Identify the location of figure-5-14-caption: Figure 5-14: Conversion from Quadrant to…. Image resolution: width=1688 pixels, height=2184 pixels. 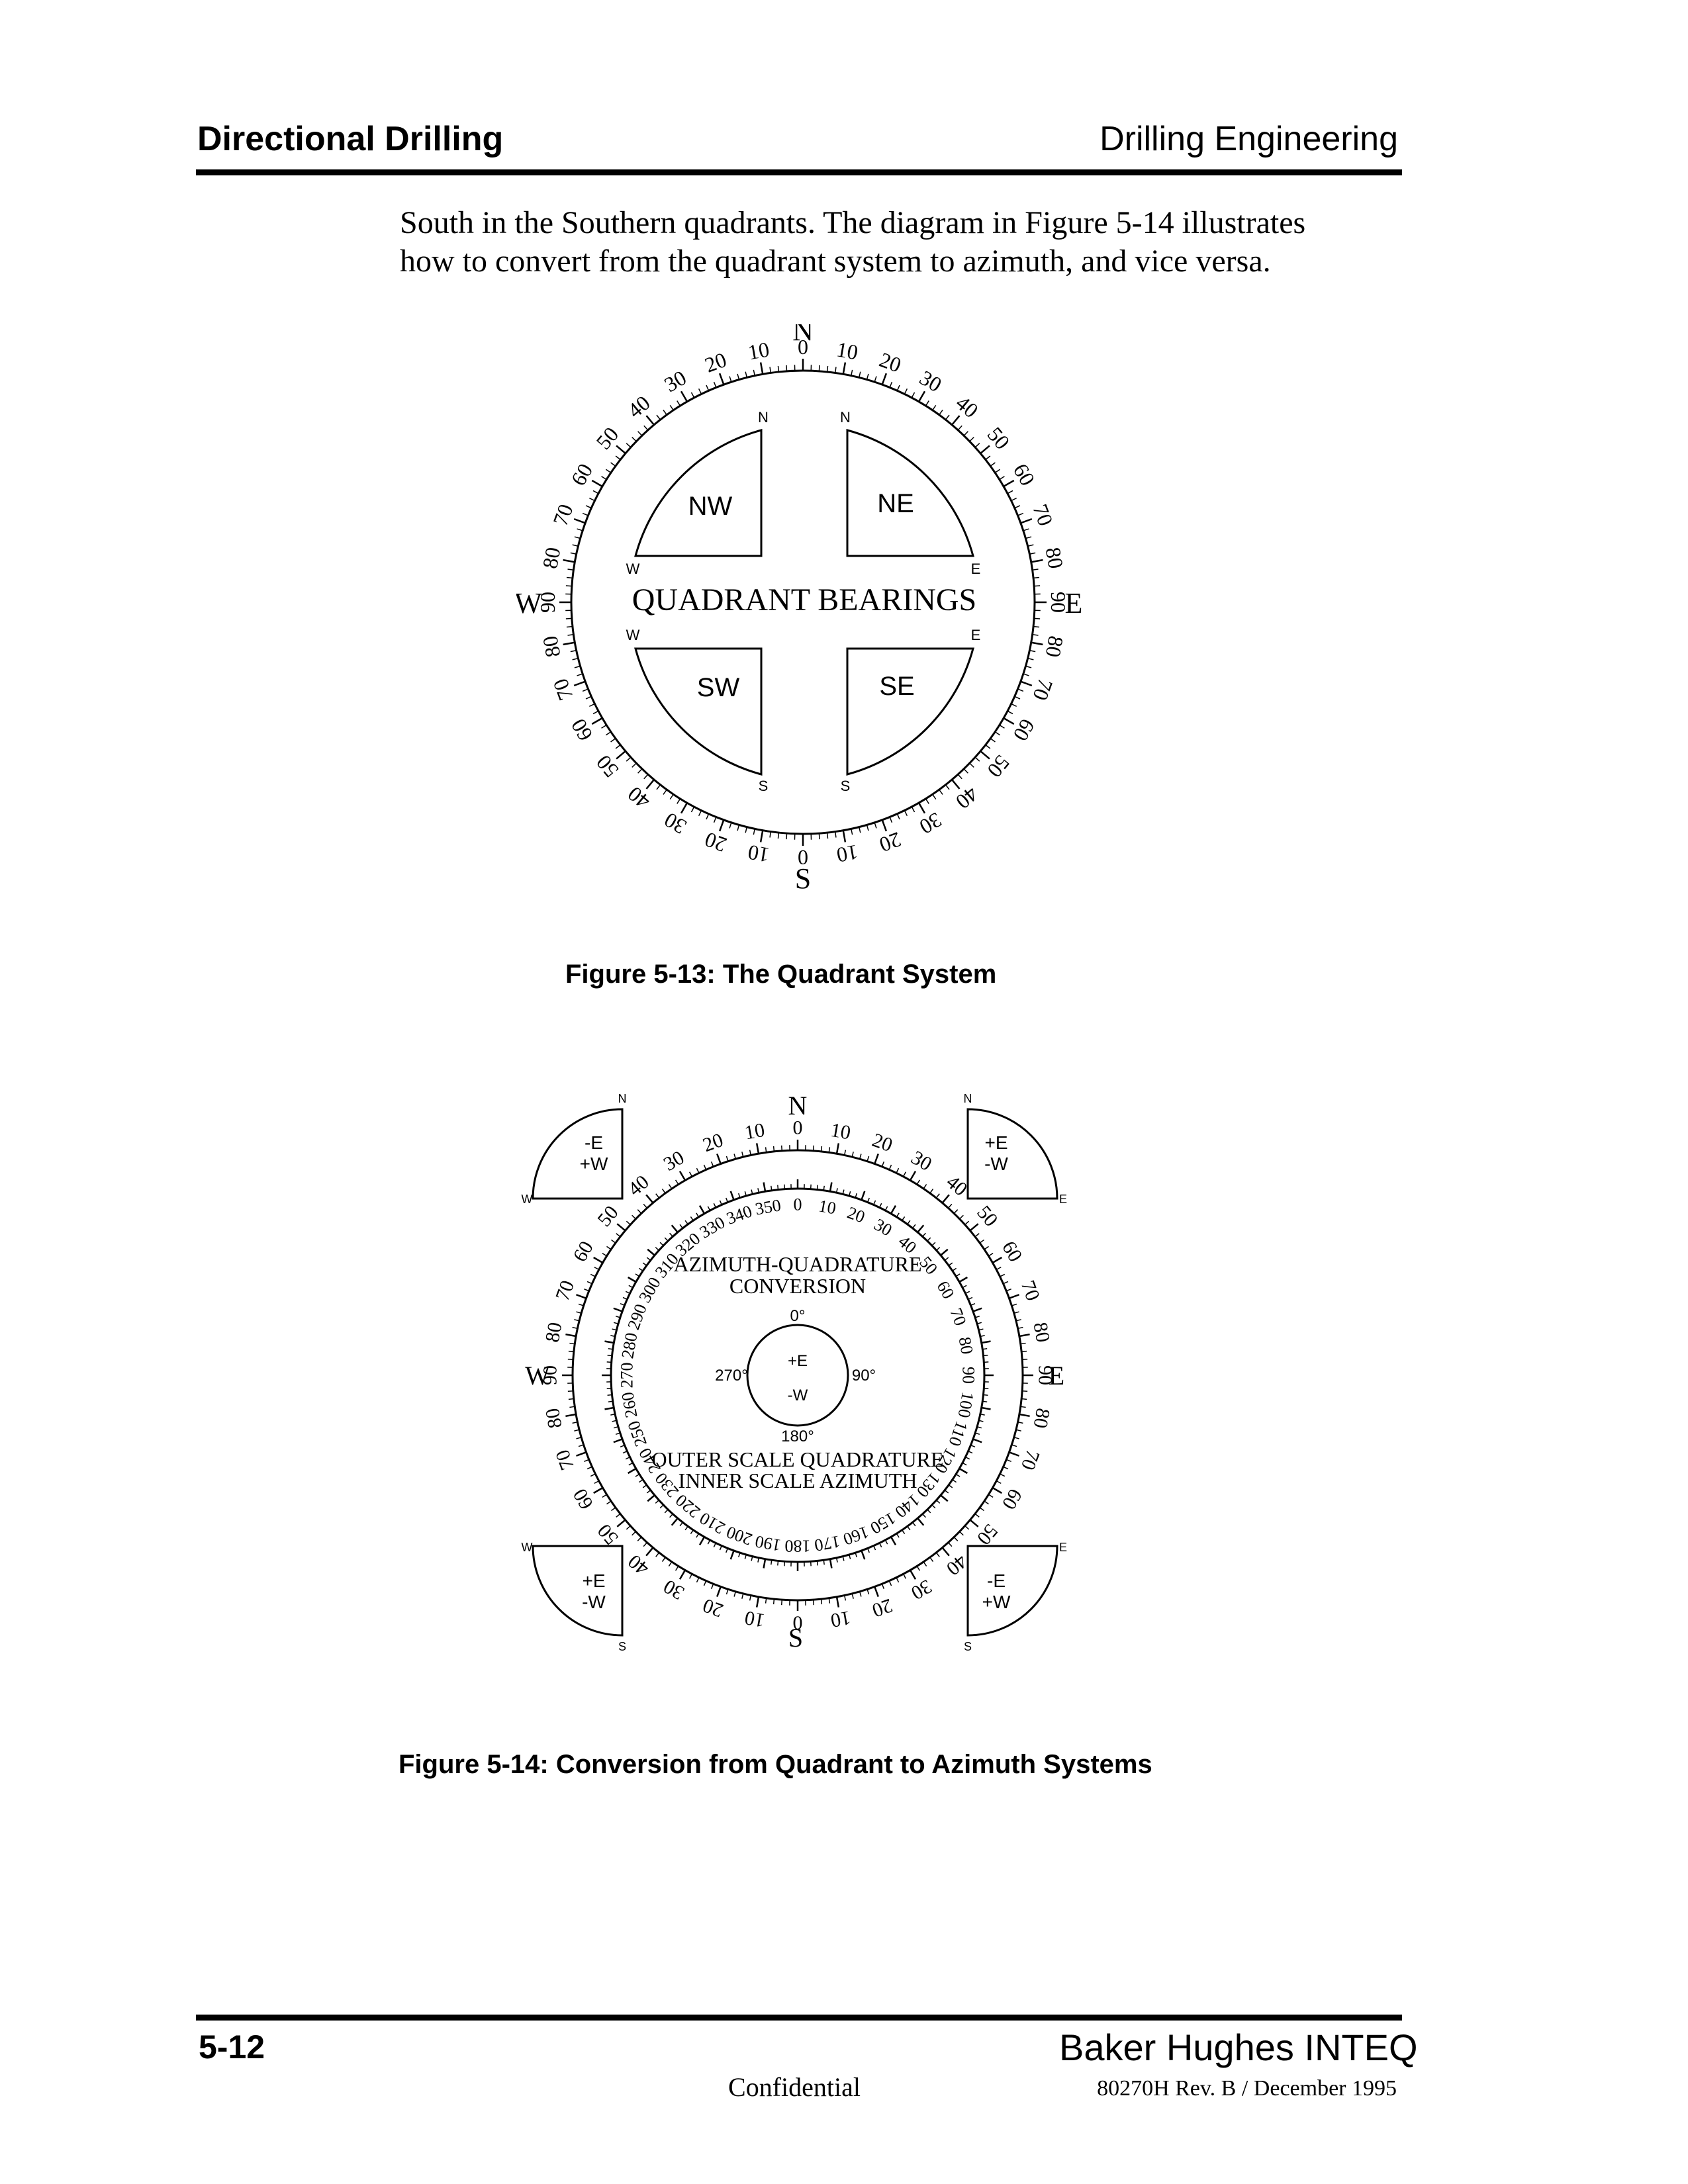
(775, 1764).